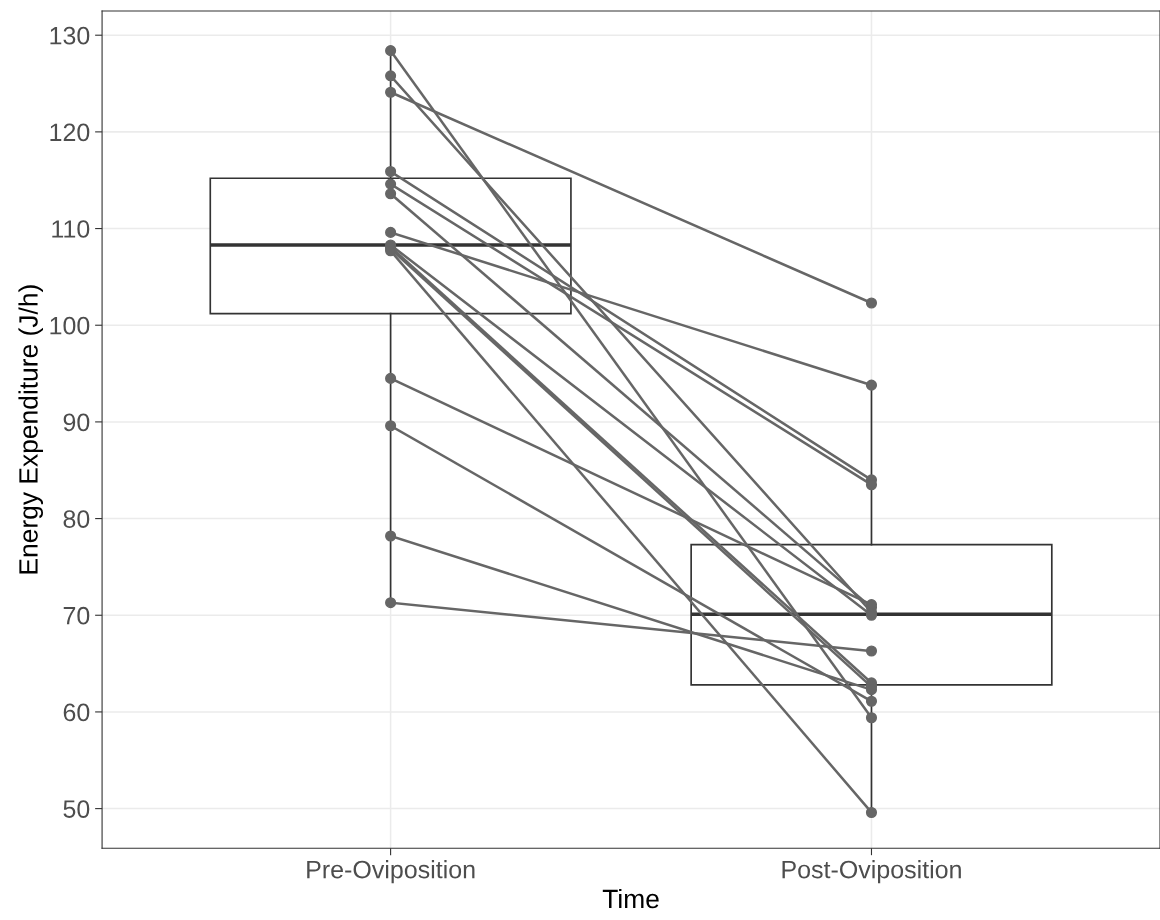 The image size is (1160, 920). I want to click on x-axis-title: Time, so click(630, 898).